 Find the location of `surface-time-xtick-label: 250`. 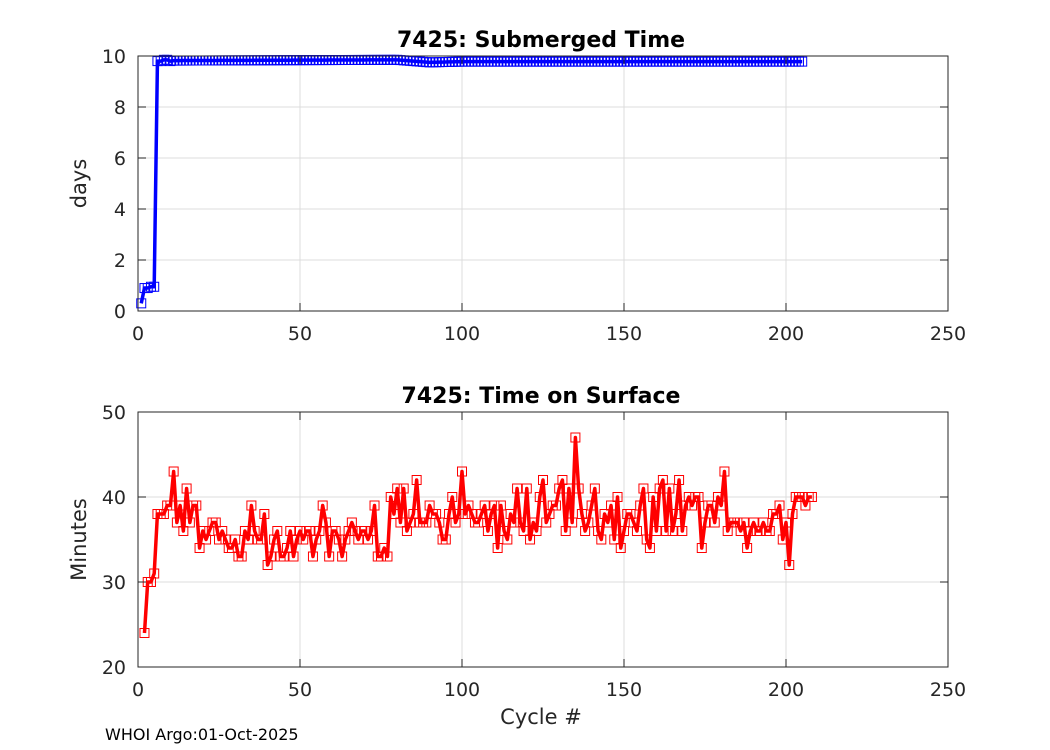

surface-time-xtick-label: 250 is located at coordinates (948, 690).